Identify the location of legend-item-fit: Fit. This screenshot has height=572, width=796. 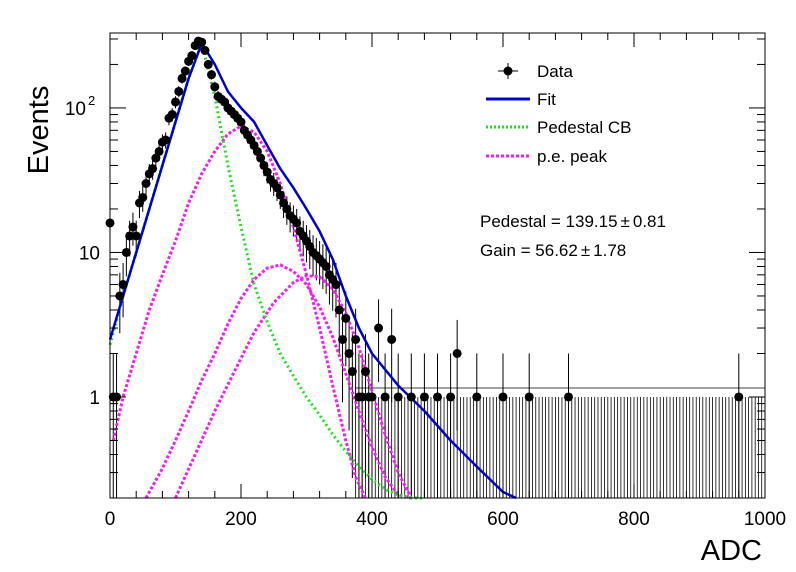
(521, 99).